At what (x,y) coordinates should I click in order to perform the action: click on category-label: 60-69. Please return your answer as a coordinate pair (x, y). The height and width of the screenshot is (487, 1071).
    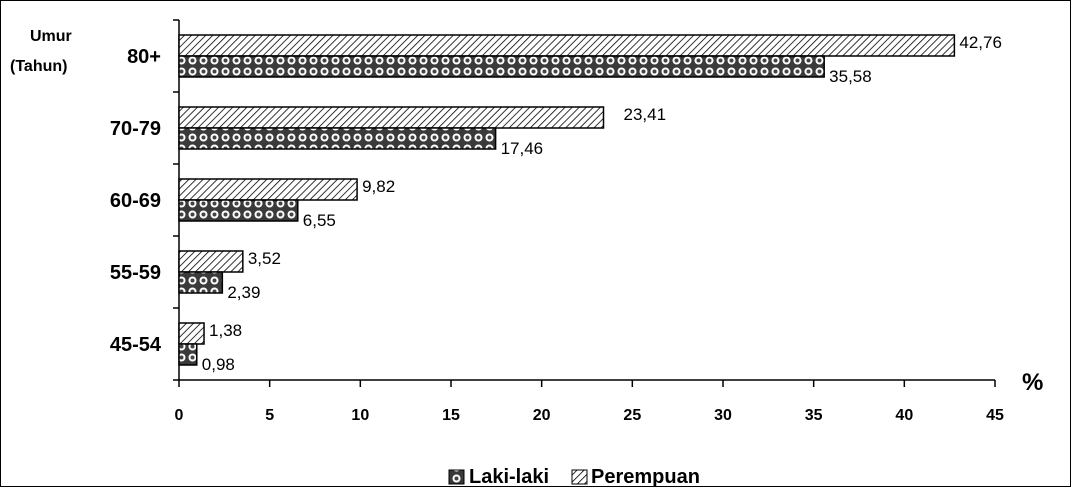
    Looking at the image, I should click on (135, 201).